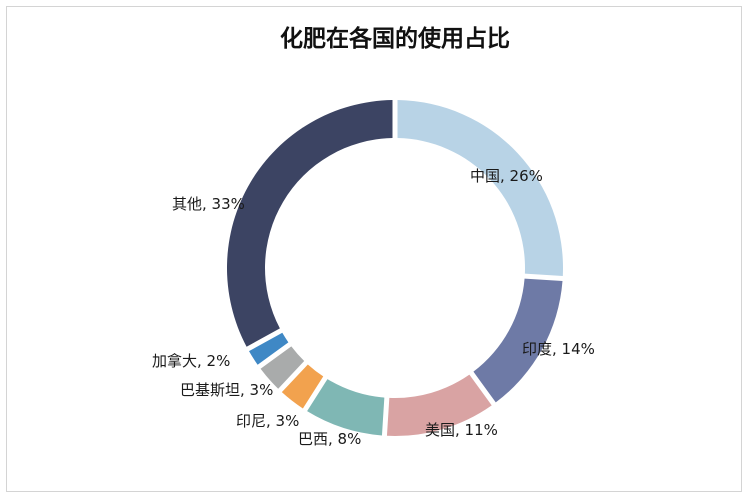 The height and width of the screenshot is (500, 750). I want to click on slice-label-3: 美国, 11%, so click(461, 430).